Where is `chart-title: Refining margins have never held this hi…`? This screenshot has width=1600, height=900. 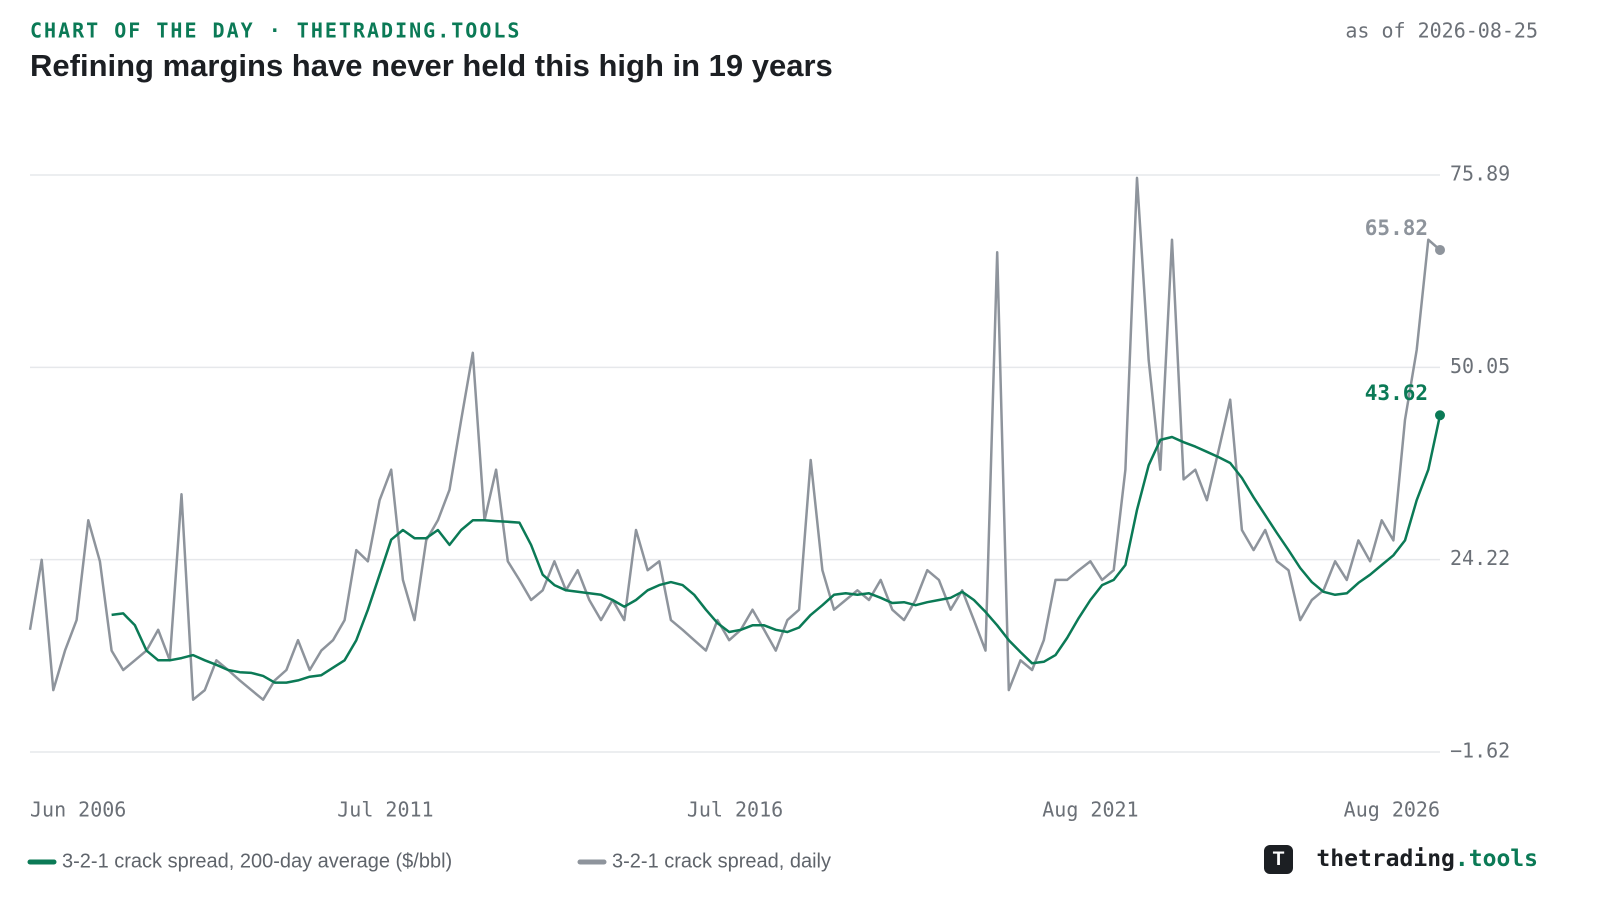
chart-title: Refining margins have never held this hi… is located at coordinates (431, 65).